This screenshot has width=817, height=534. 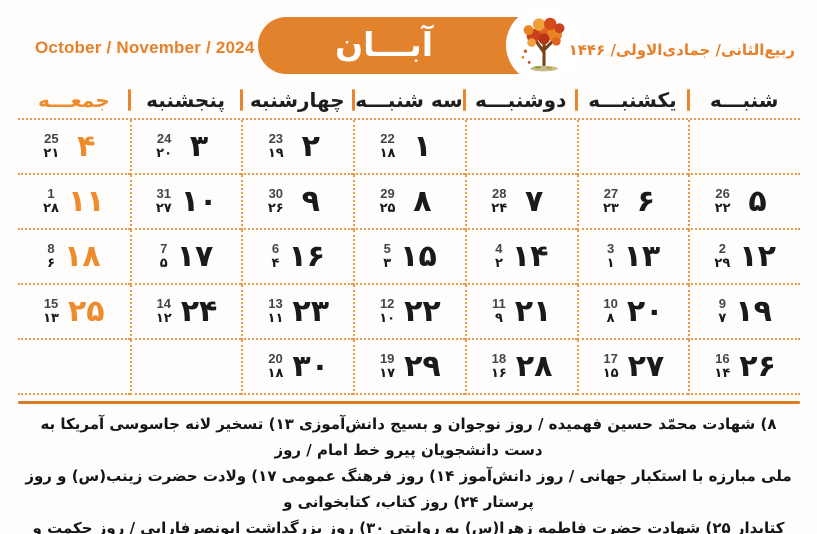 I want to click on jalali-day-number: ۲۱, so click(x=533, y=311).